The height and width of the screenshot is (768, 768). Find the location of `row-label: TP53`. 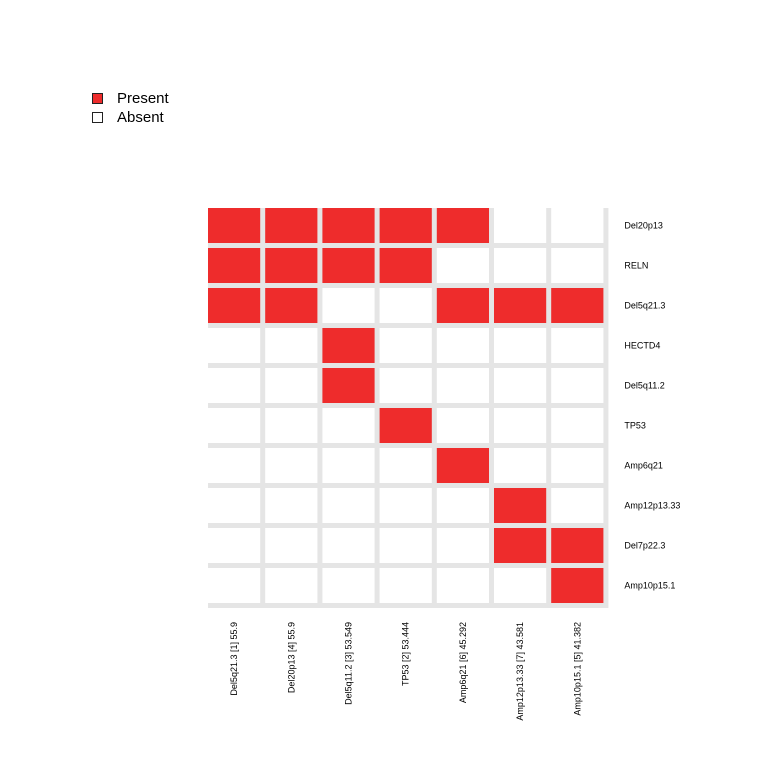

row-label: TP53 is located at coordinates (635, 426).